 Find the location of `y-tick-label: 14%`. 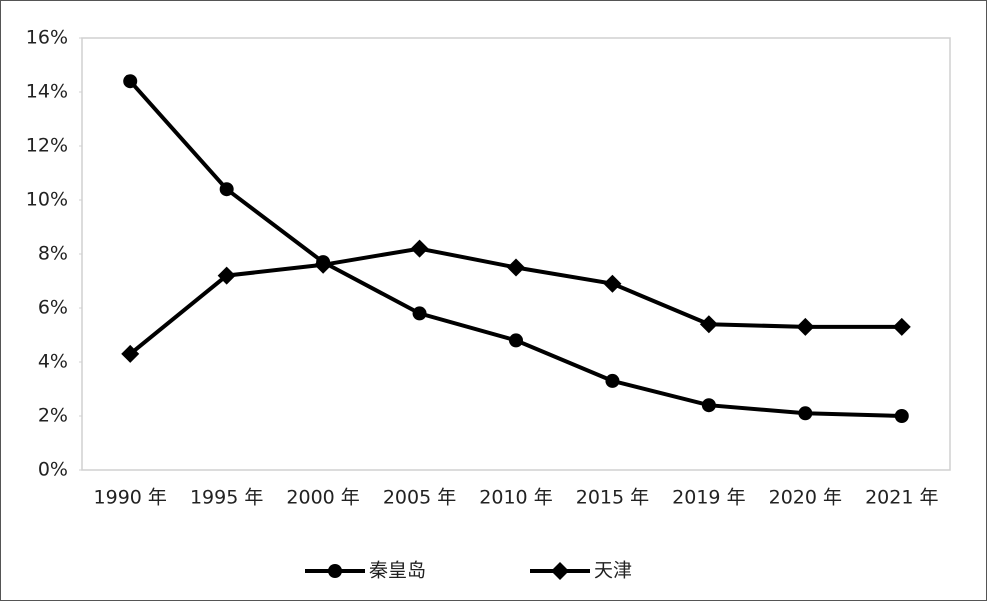

y-tick-label: 14% is located at coordinates (47, 92).